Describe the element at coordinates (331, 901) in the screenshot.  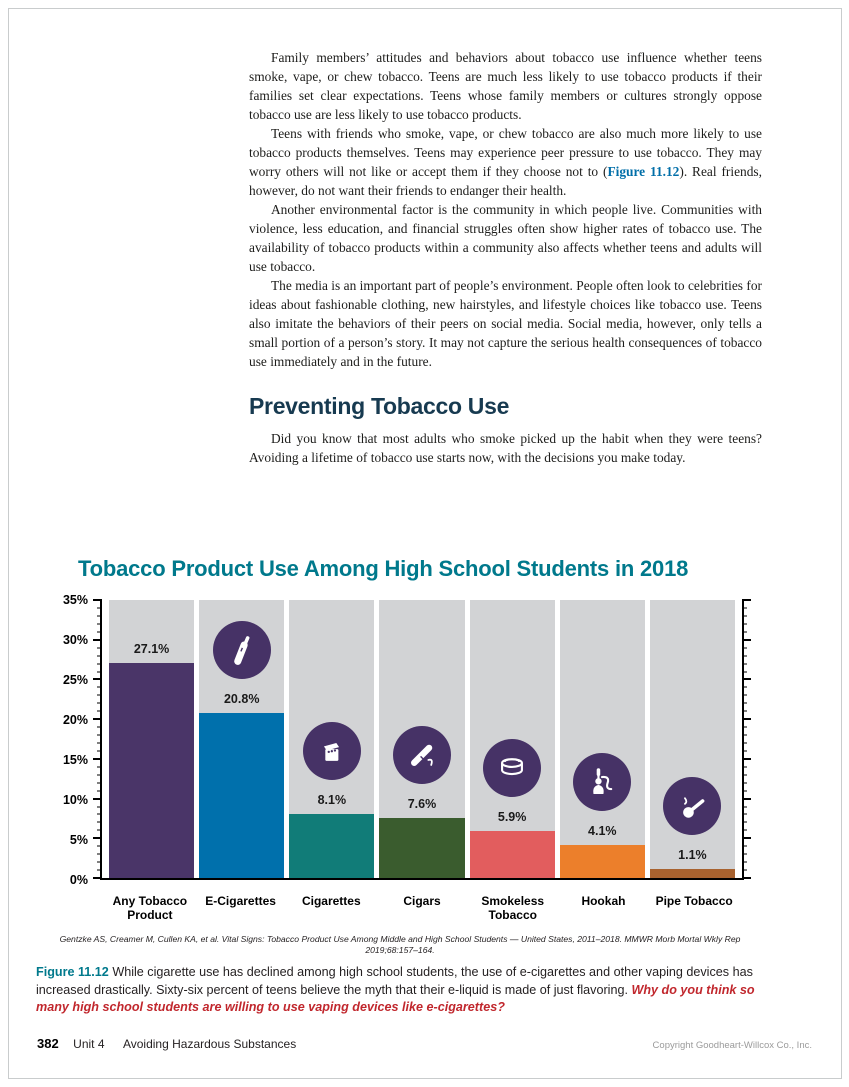
I see `x-axis-label: Cigarettes` at that location.